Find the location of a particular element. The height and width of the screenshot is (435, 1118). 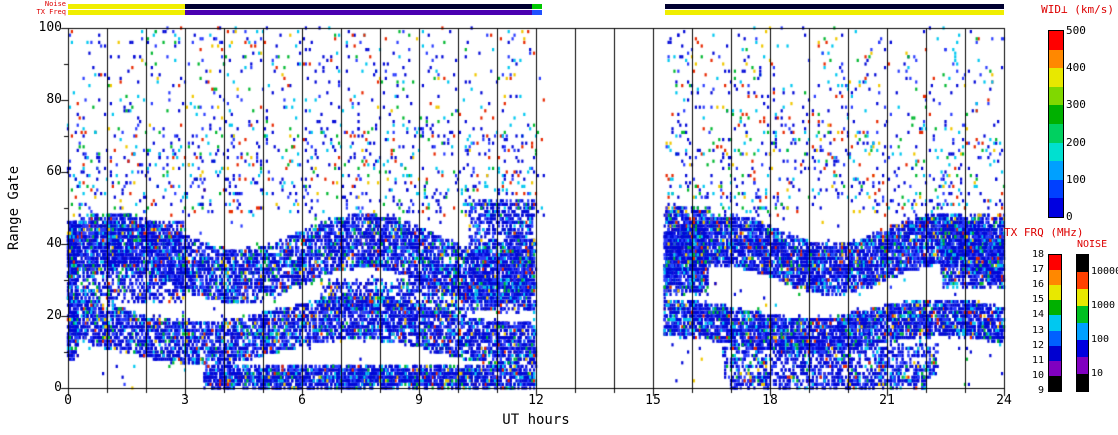

txfrq-colorbar-tick-label: 9 is located at coordinates (1040, 390).